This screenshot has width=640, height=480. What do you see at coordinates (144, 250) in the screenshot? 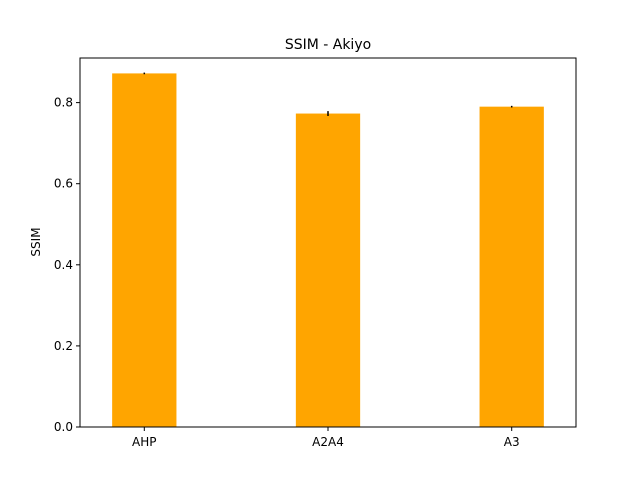
I see `bar-ahp` at bounding box center [144, 250].